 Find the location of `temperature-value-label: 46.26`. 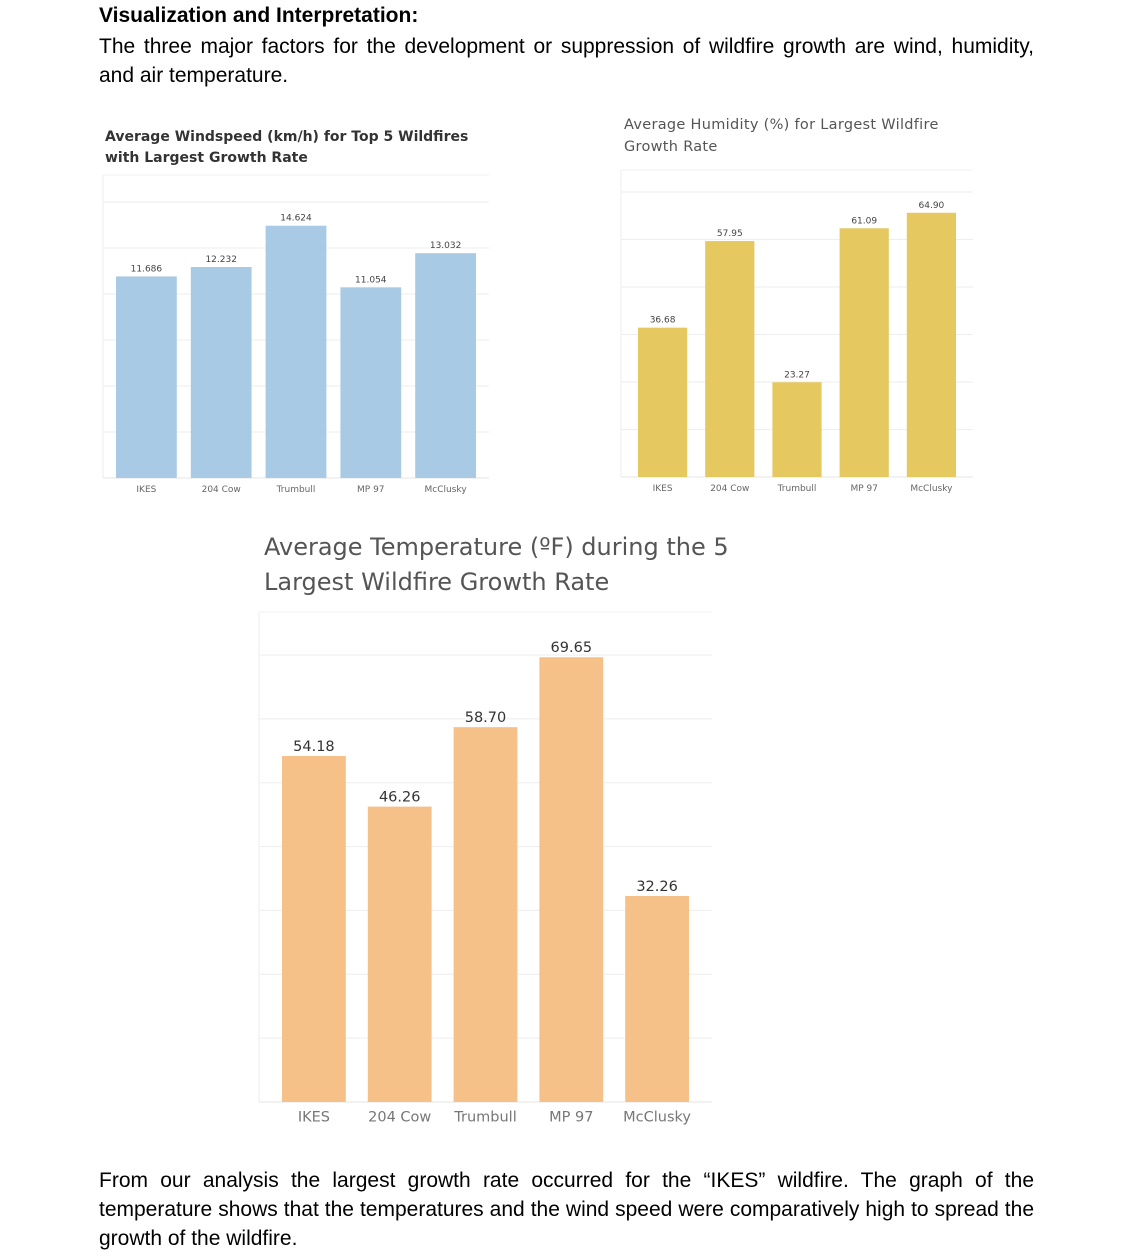

temperature-value-label: 46.26 is located at coordinates (400, 798).